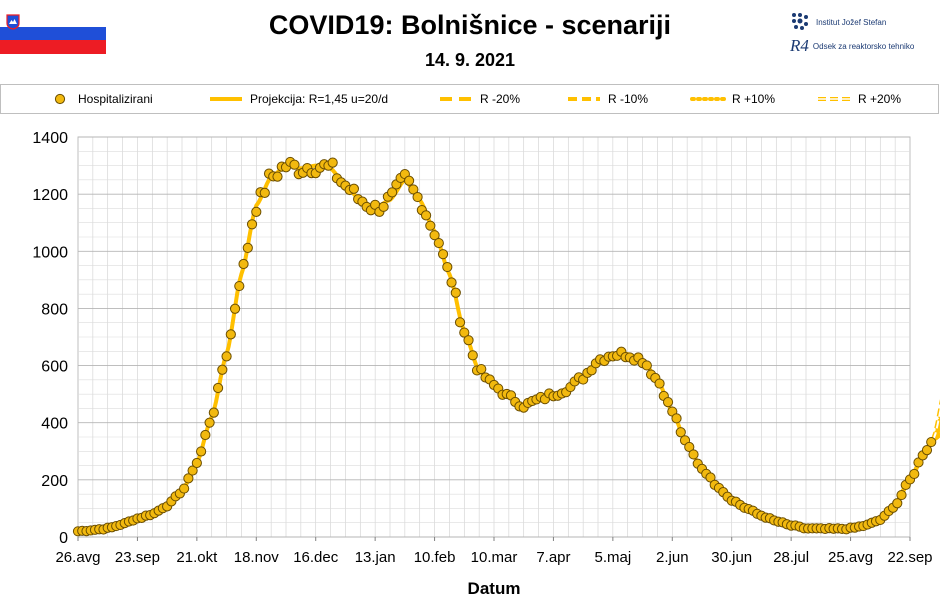 The height and width of the screenshot is (601, 940). What do you see at coordinates (13, 22) in the screenshot?
I see `flag-coat-of-arms-icon` at bounding box center [13, 22].